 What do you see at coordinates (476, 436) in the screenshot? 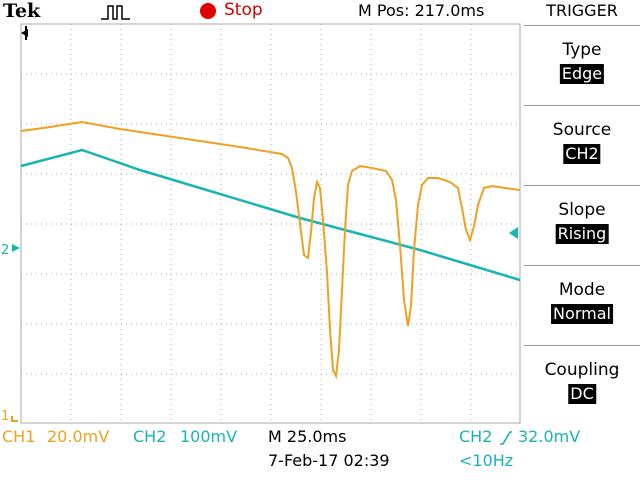
I see `trigger-source-readout: CH2` at bounding box center [476, 436].